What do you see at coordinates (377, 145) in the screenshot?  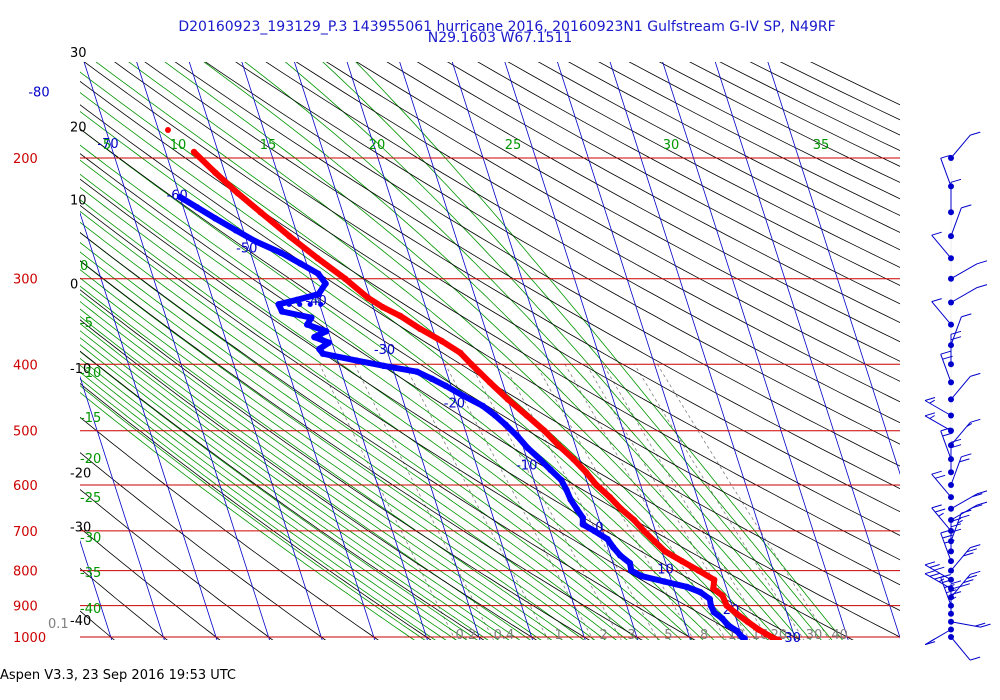 I see `moist-adiabat-label: 20` at bounding box center [377, 145].